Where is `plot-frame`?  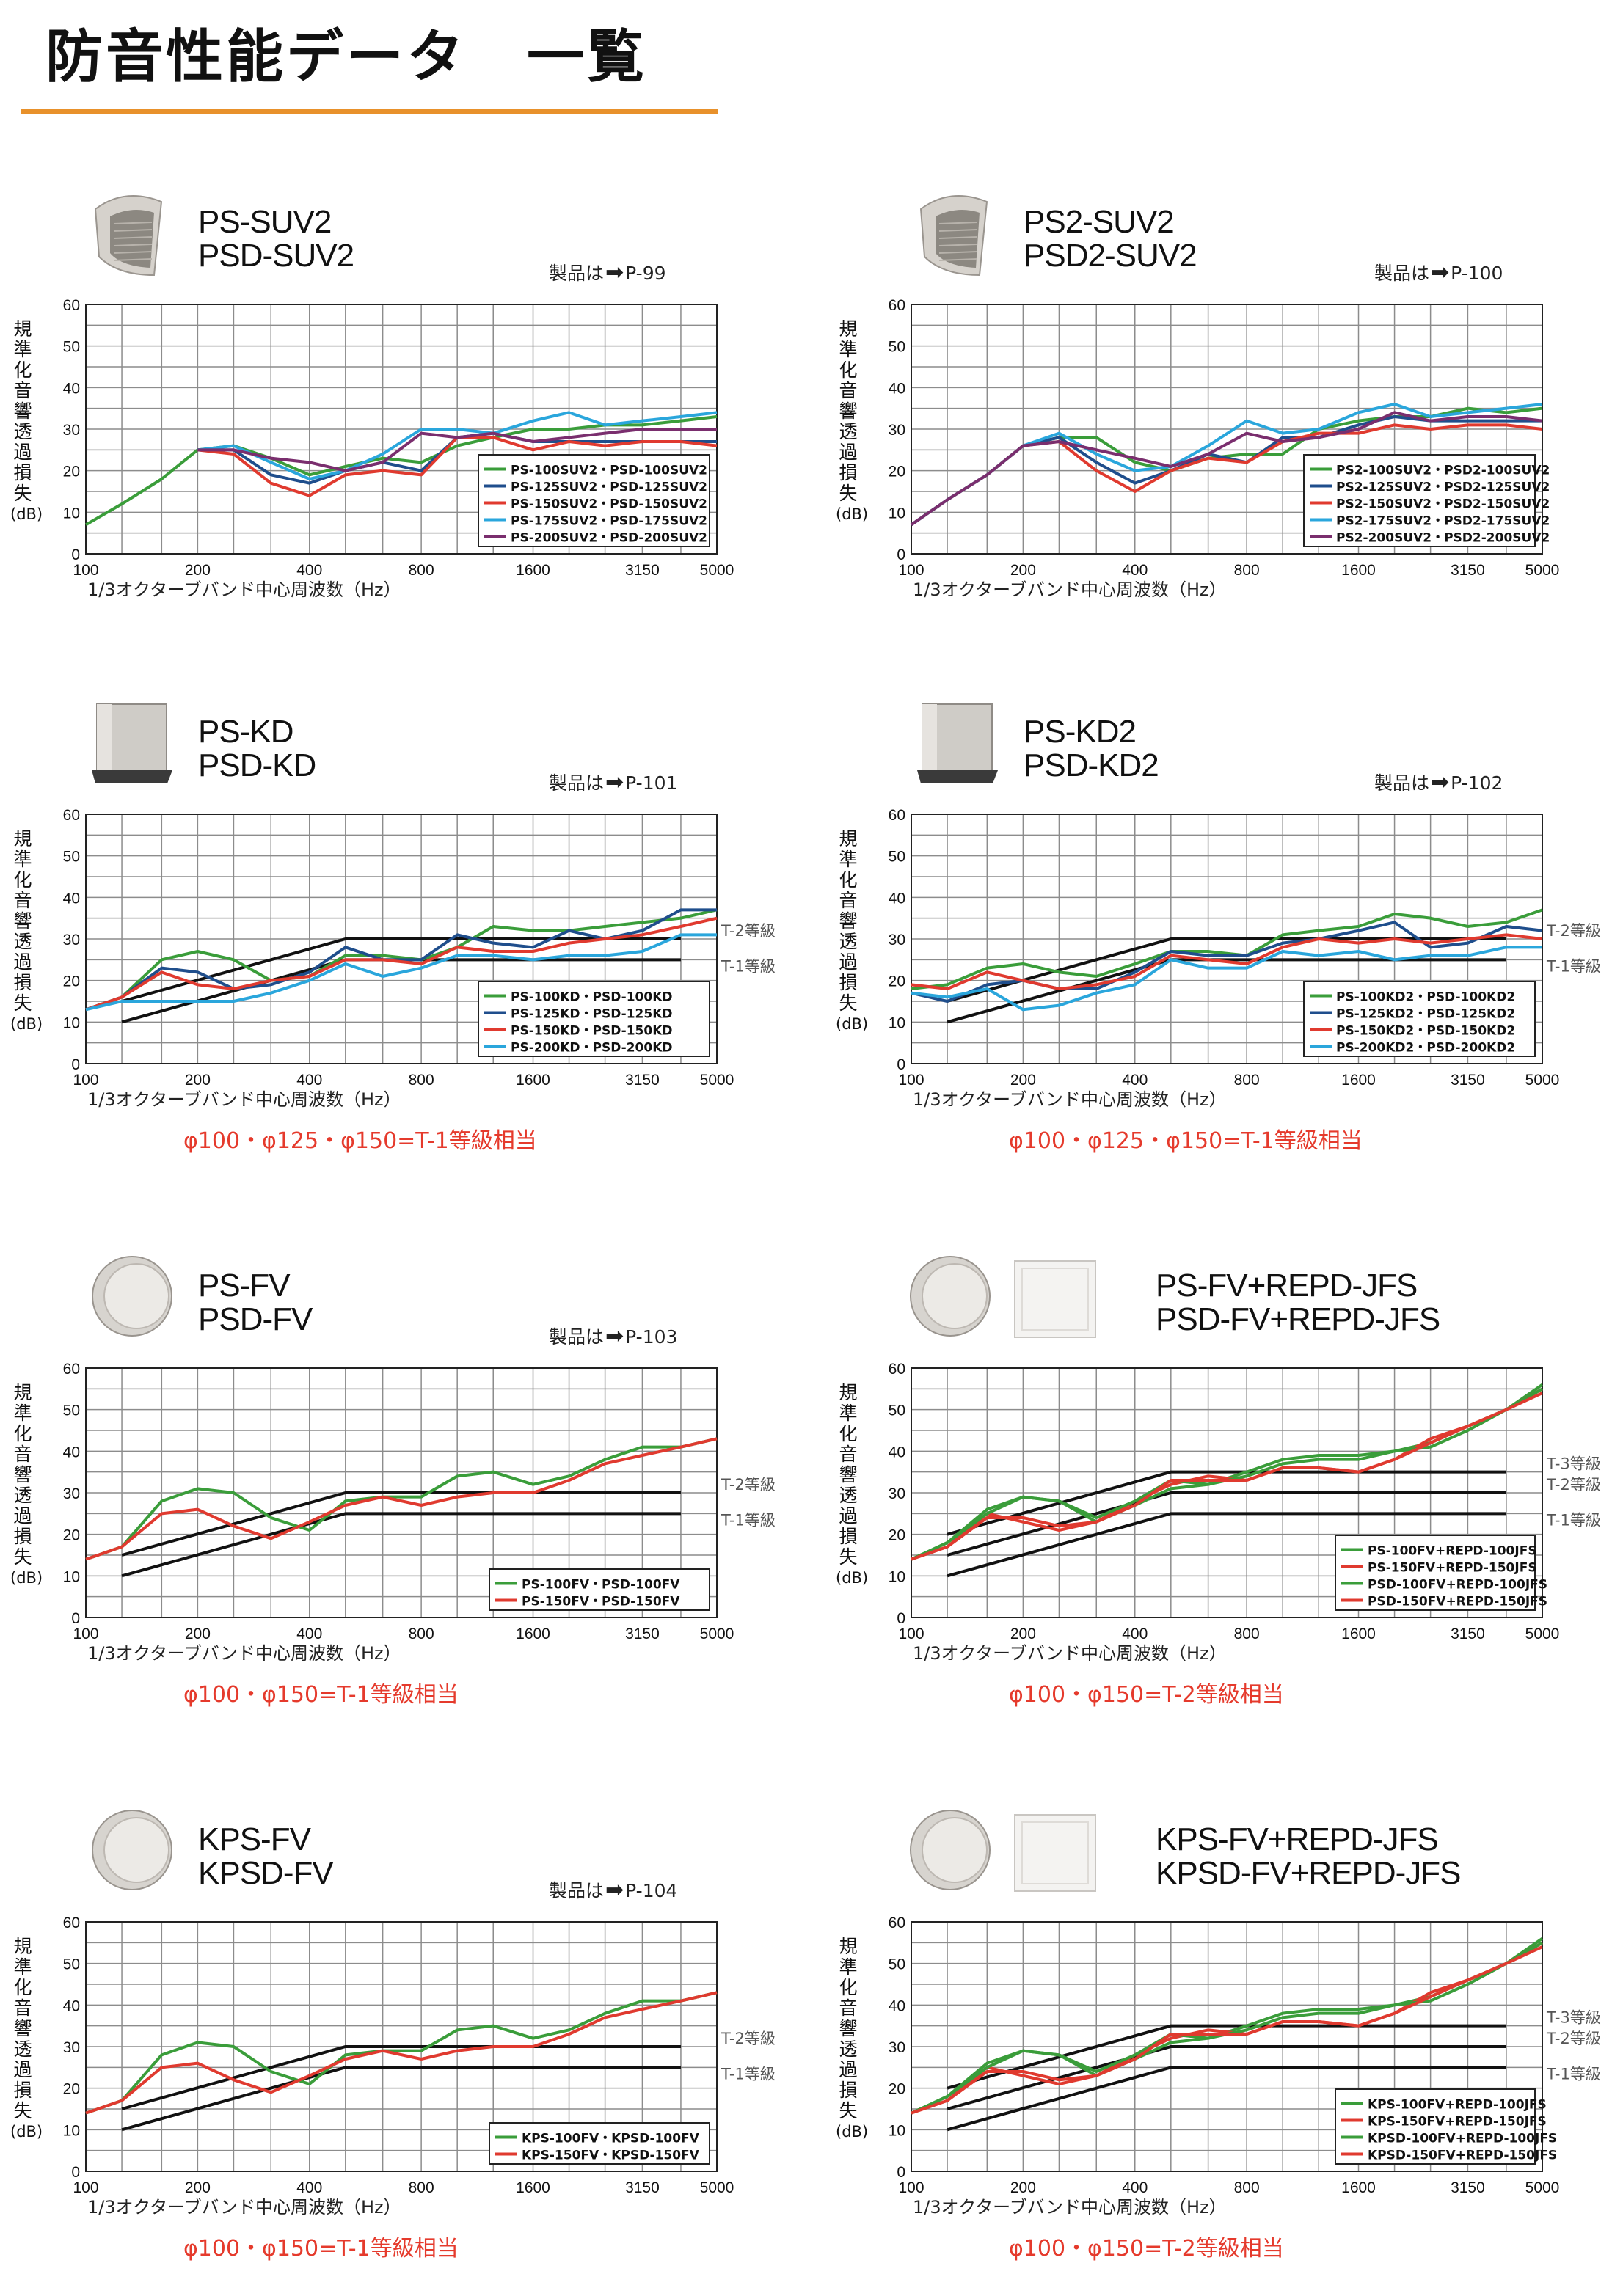 plot-frame is located at coordinates (1227, 2047).